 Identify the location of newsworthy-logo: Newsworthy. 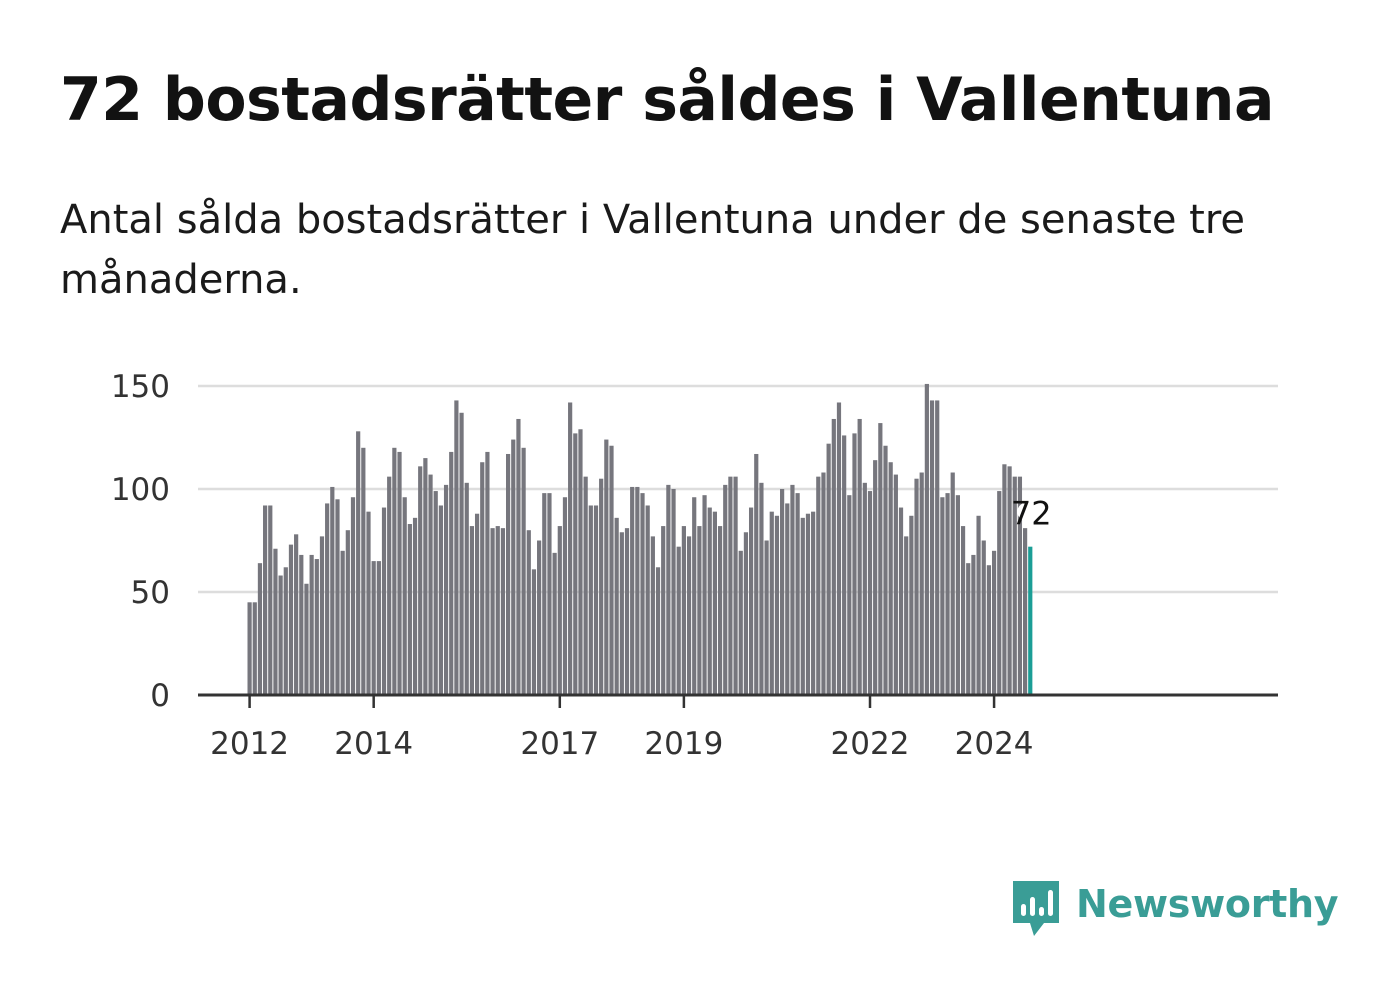
(1174, 910).